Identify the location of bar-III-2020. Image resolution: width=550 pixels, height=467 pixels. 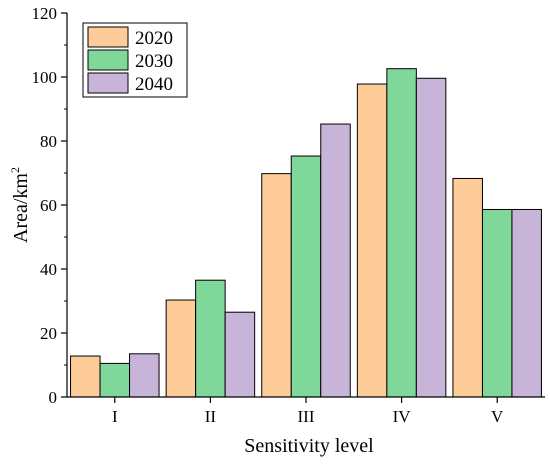
(276, 285).